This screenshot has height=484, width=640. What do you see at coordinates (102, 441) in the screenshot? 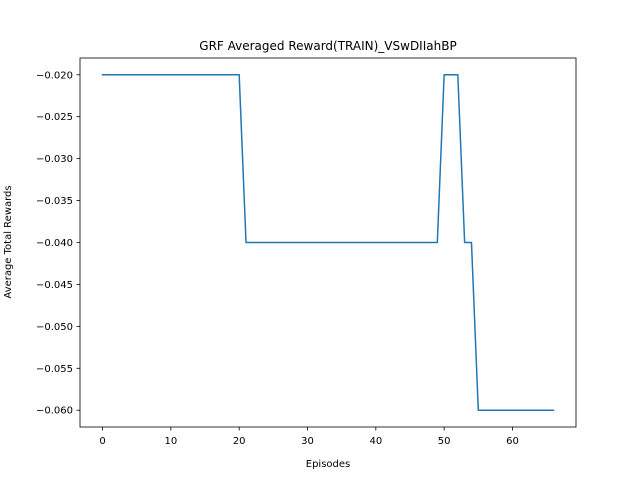
I see `x-tick-label: 0` at bounding box center [102, 441].